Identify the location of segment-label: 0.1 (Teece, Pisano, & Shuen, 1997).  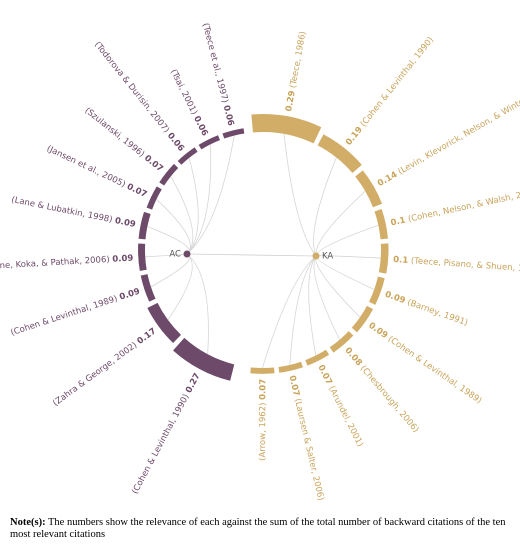
(456, 264).